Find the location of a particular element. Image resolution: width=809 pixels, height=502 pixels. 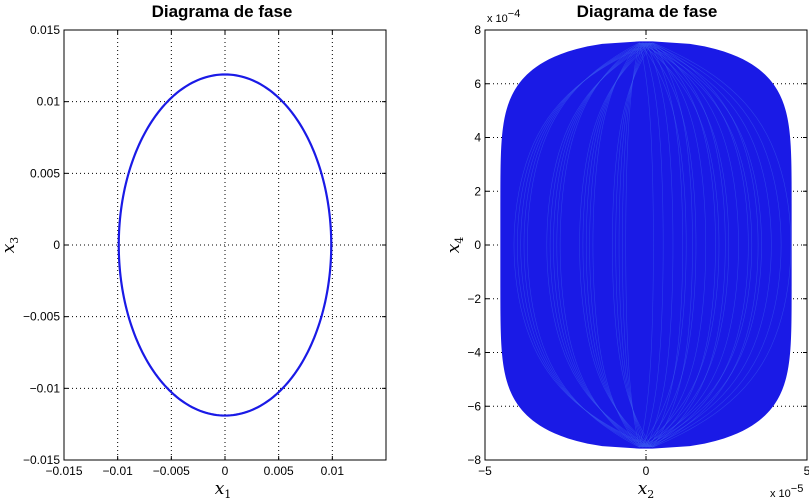

right-x-tick-label: −5 is located at coordinates (485, 471).